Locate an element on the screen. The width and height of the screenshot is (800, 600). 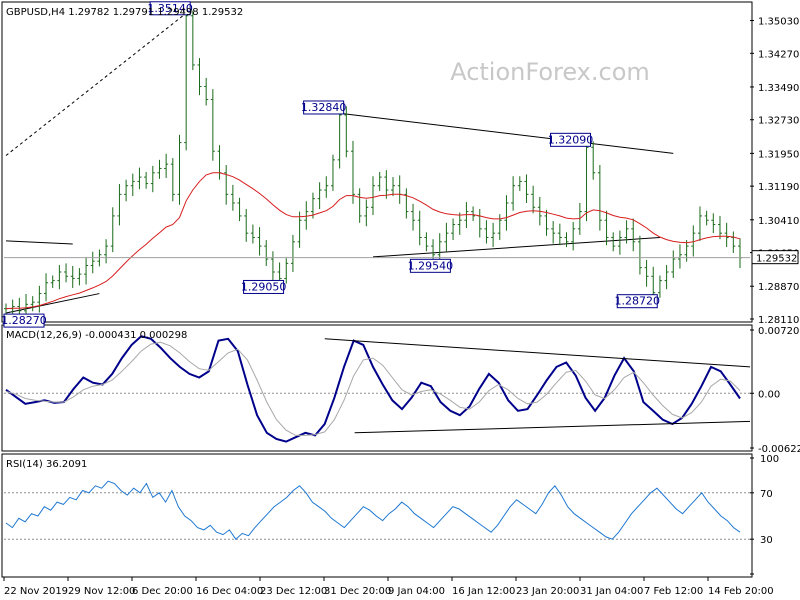
price-ytick-label: 1.30410 is located at coordinates (778, 221).